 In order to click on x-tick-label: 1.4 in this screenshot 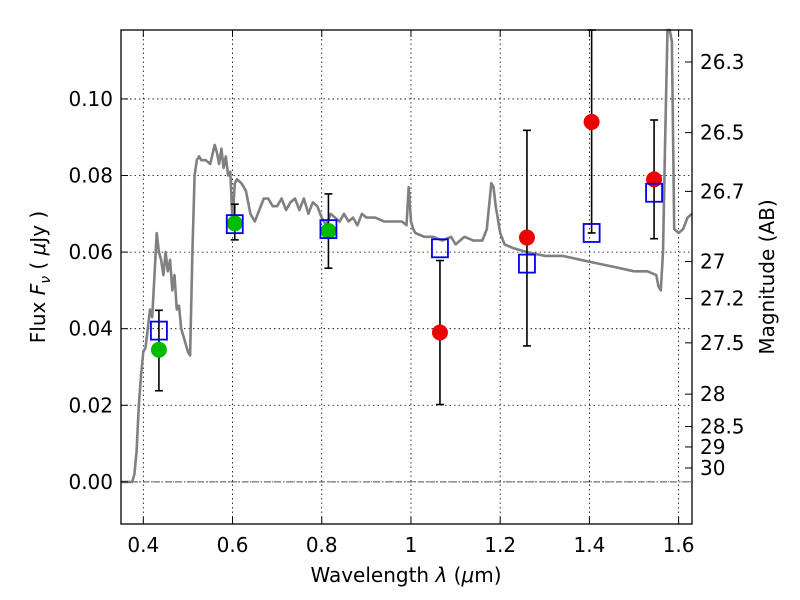, I will do `click(589, 545)`.